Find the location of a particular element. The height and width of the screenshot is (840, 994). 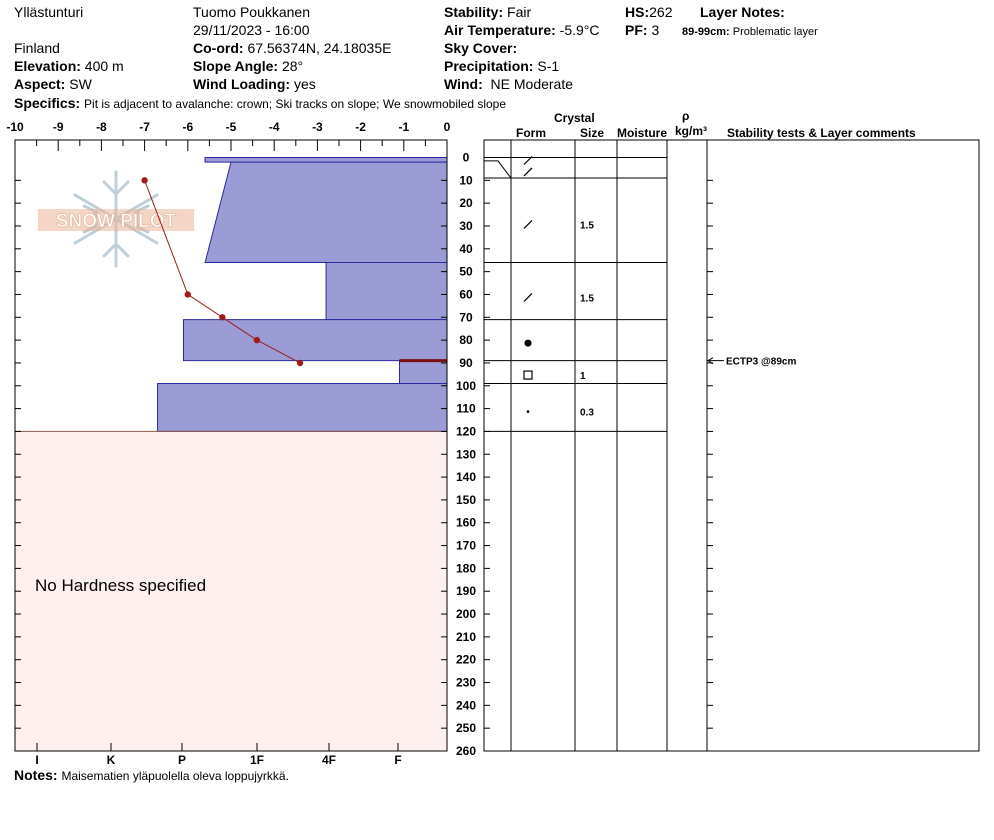

pf: PF: 3 is located at coordinates (642, 30).